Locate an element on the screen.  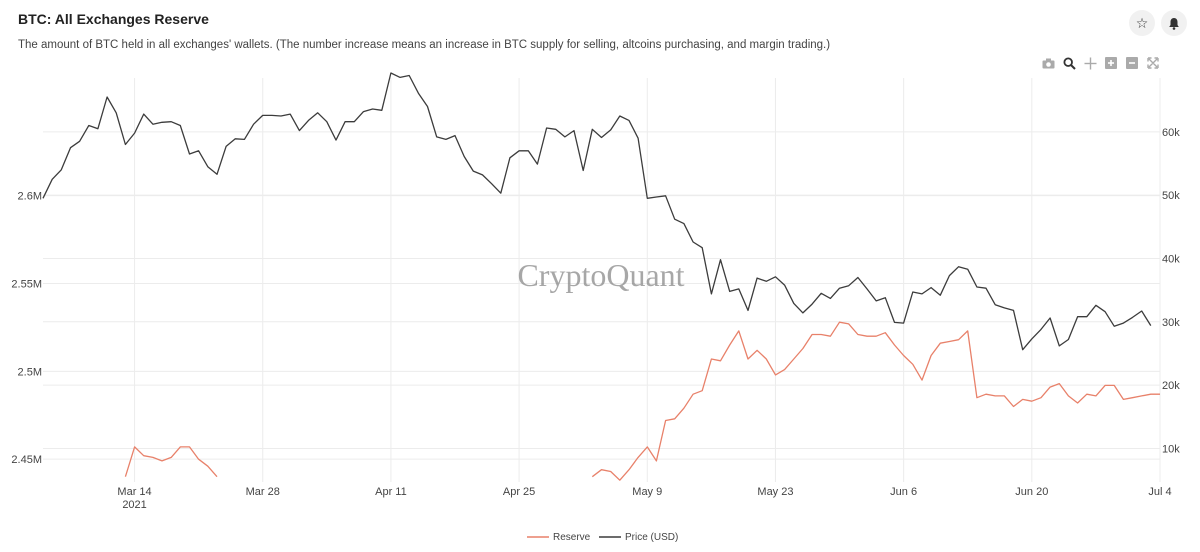
x-tick-label: Mar 14 is located at coordinates (134, 492).